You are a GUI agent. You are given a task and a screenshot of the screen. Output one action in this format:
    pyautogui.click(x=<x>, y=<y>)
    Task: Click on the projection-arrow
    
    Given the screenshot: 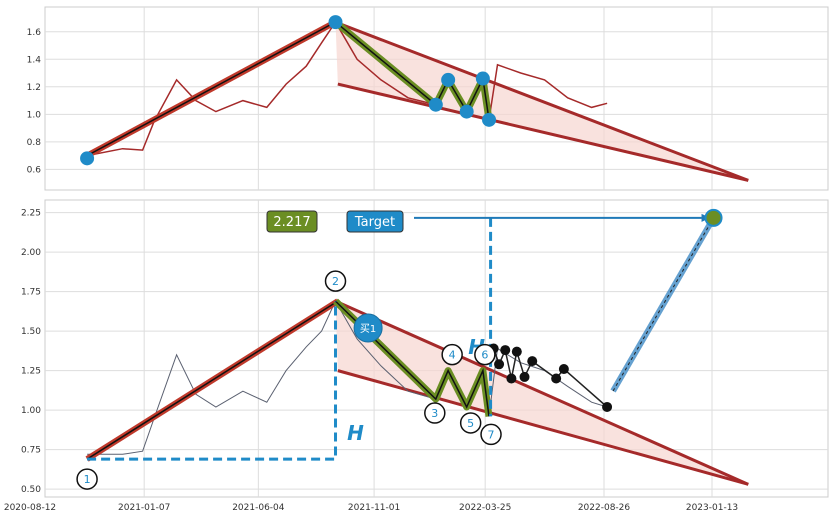 What is the action you would take?
    pyautogui.click(x=663, y=304)
    